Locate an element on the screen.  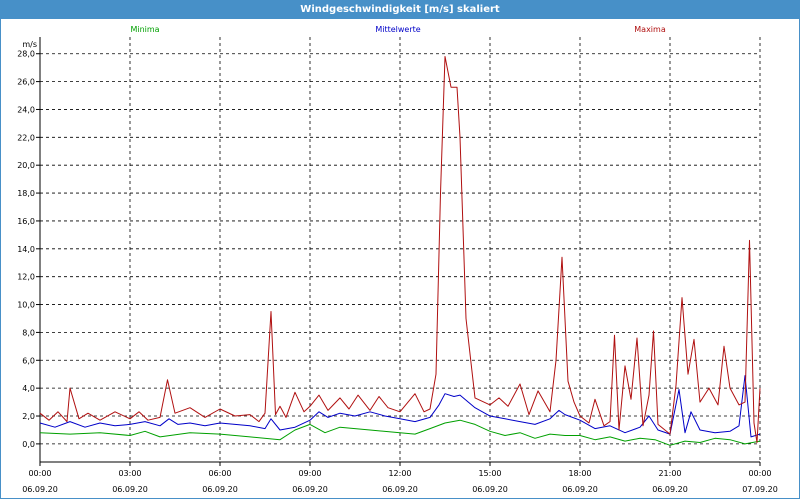
x-tick-time-label: 21:00 is located at coordinates (669, 473).